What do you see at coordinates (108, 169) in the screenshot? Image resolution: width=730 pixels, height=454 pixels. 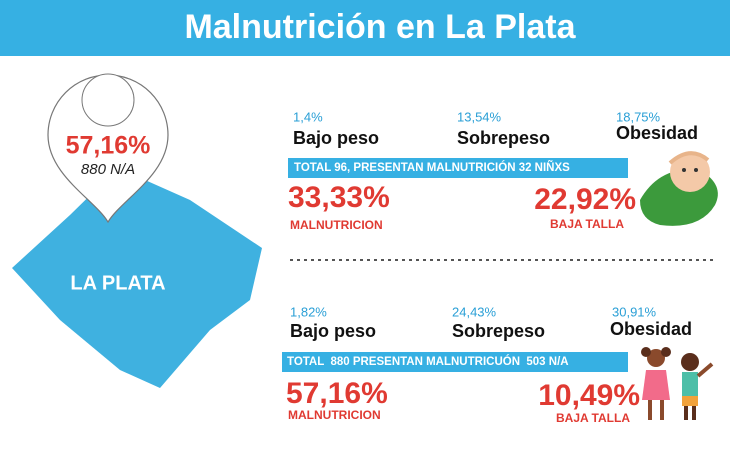 I see `region-note: 880 N/A` at bounding box center [108, 169].